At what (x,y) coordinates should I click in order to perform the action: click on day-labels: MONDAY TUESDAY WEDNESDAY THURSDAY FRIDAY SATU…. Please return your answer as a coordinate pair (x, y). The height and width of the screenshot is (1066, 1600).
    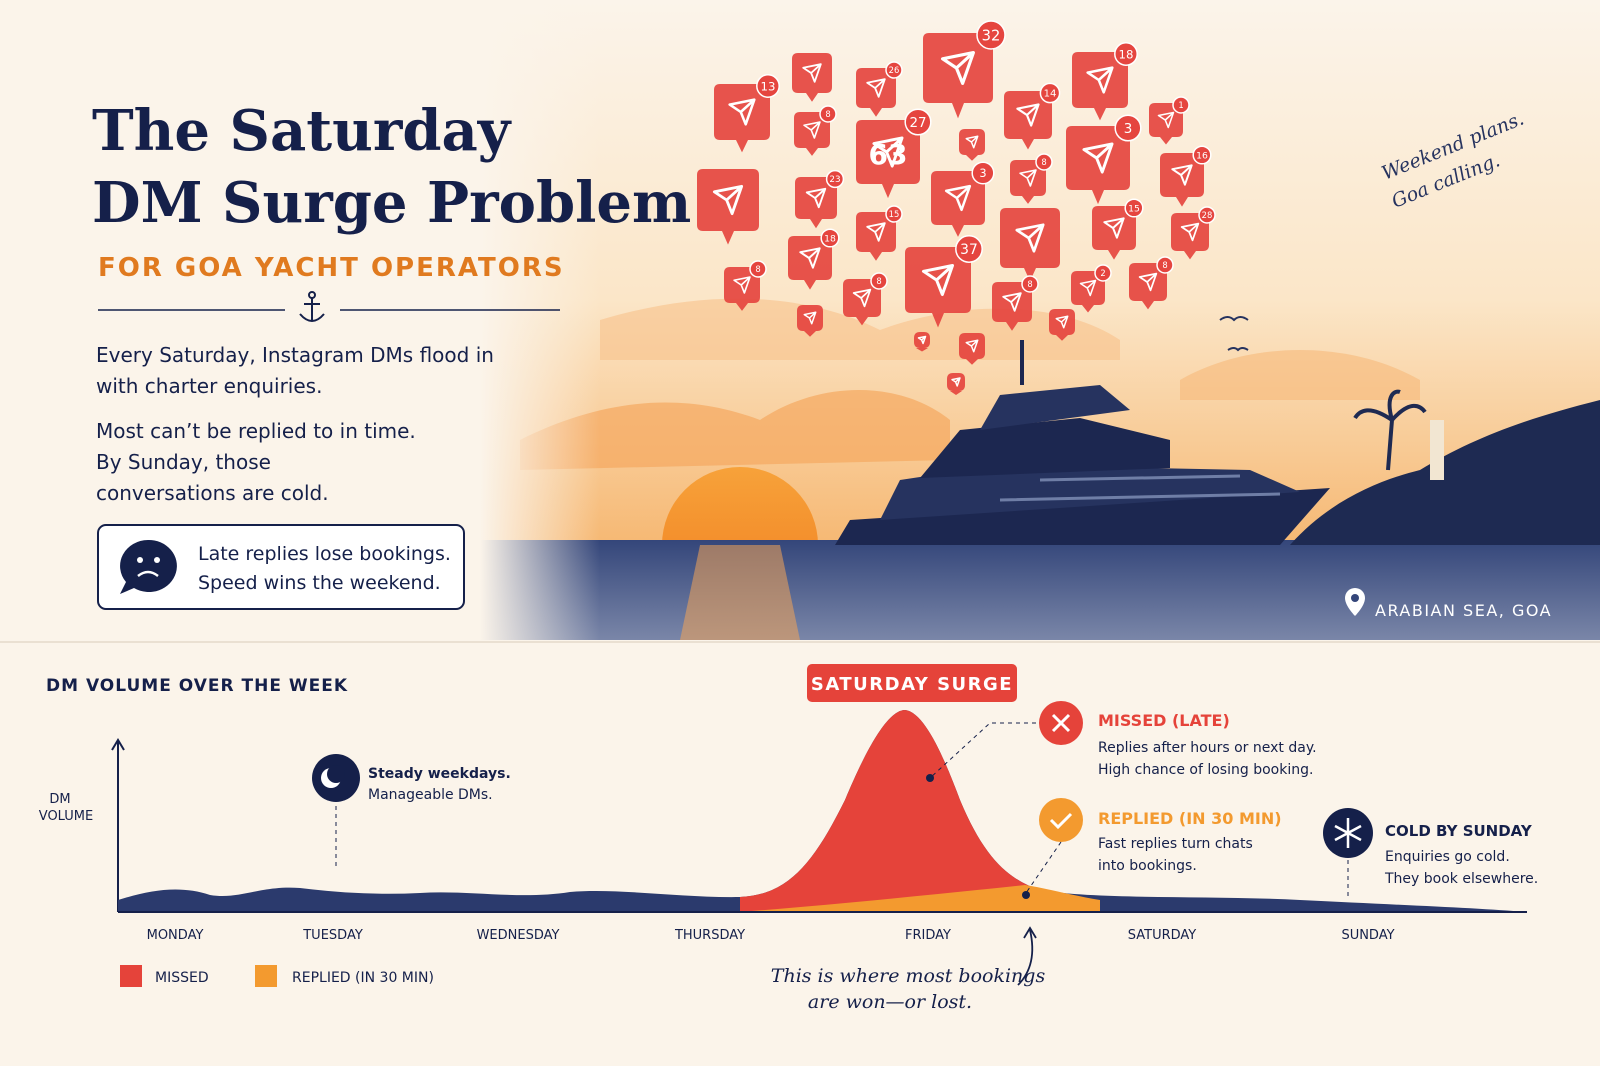
    Looking at the image, I should click on (771, 935).